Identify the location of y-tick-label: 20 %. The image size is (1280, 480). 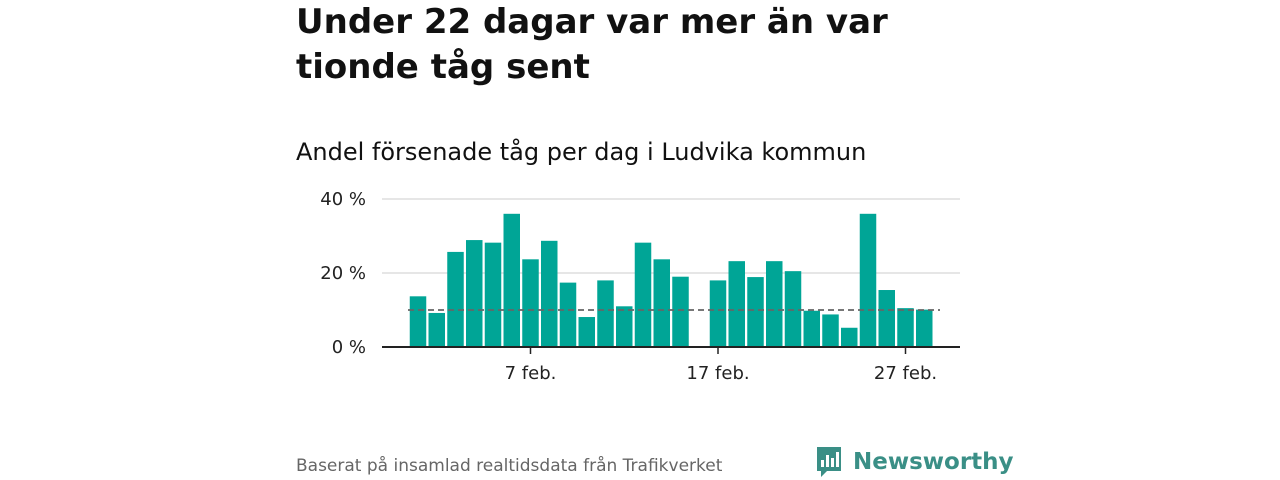
(343, 273).